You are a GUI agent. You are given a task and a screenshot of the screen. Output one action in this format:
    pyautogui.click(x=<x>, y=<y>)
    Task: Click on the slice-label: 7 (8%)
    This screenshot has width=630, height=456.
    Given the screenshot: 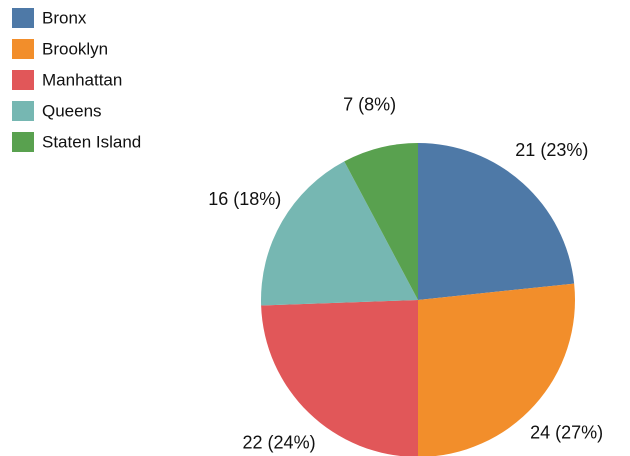 What is the action you would take?
    pyautogui.click(x=369, y=105)
    